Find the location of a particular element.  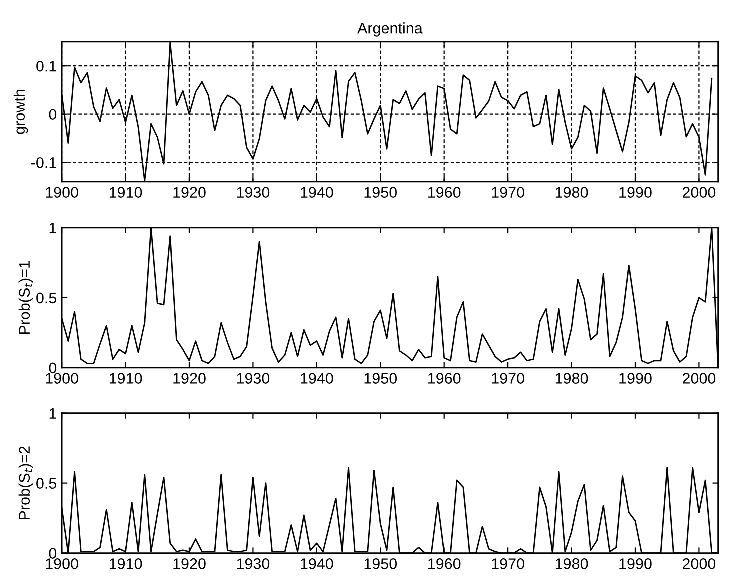

y-axis-title: growth is located at coordinates (21, 112).